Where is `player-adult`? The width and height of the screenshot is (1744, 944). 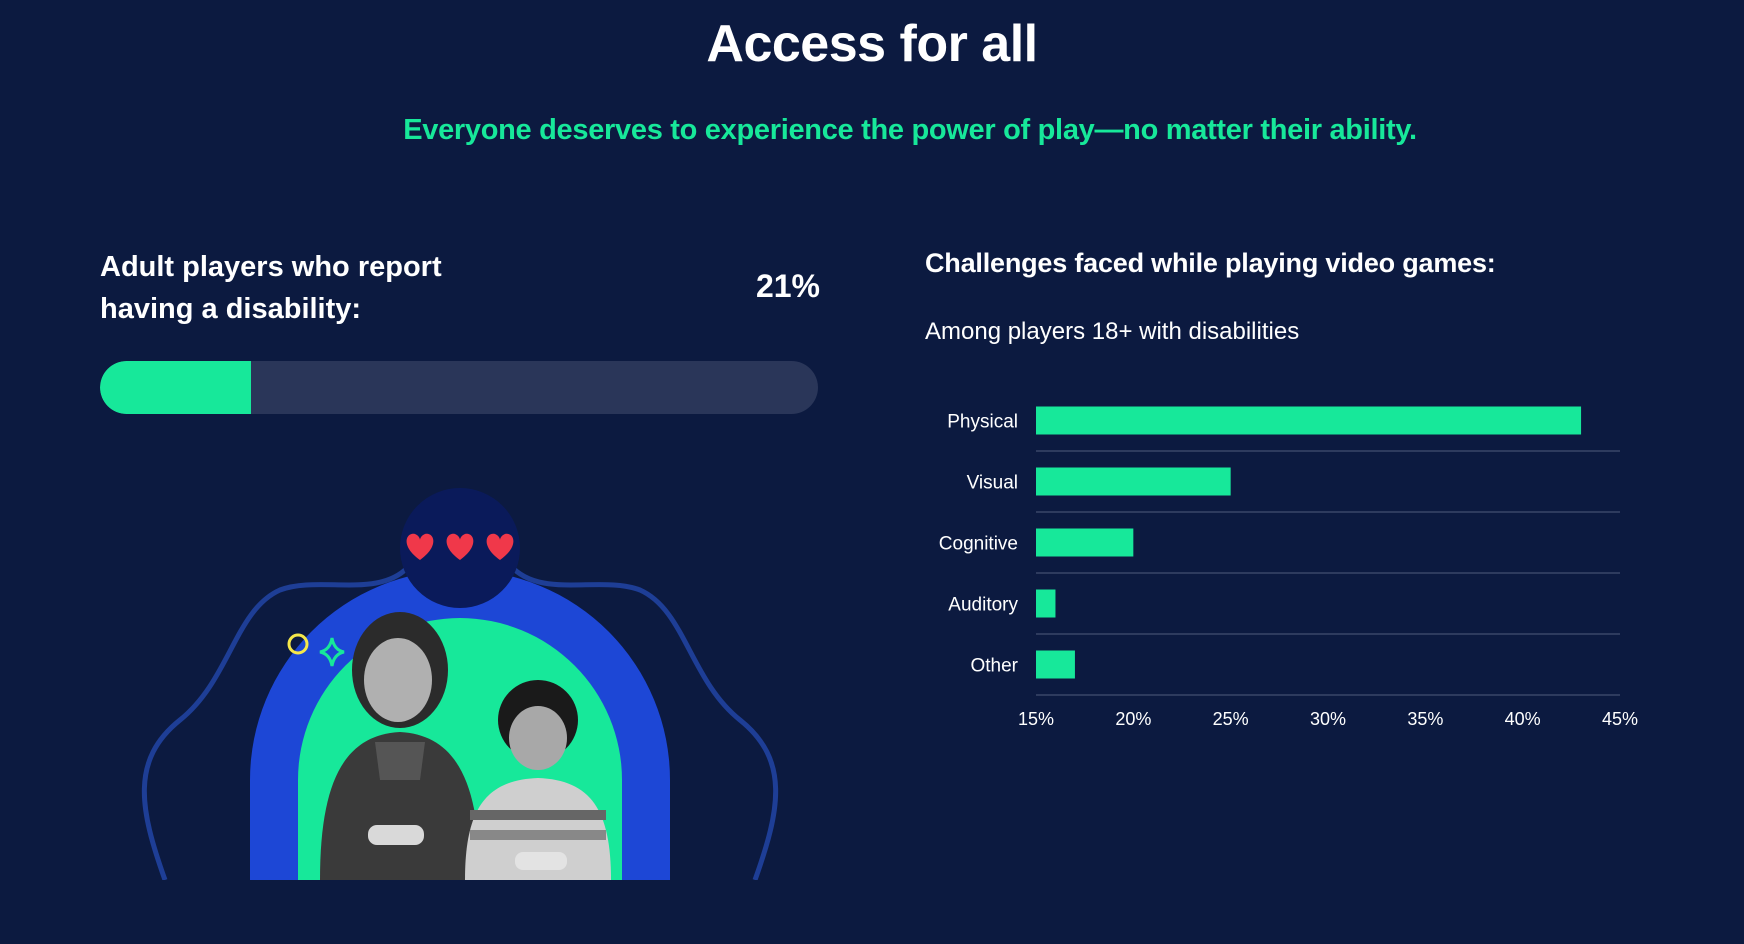
player-adult is located at coordinates (400, 746).